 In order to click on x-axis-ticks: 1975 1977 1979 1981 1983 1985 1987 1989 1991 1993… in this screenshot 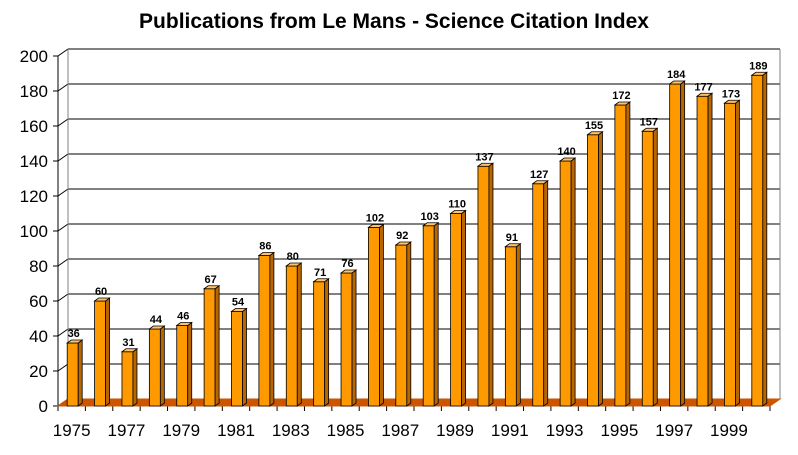, I will do `click(400, 430)`.